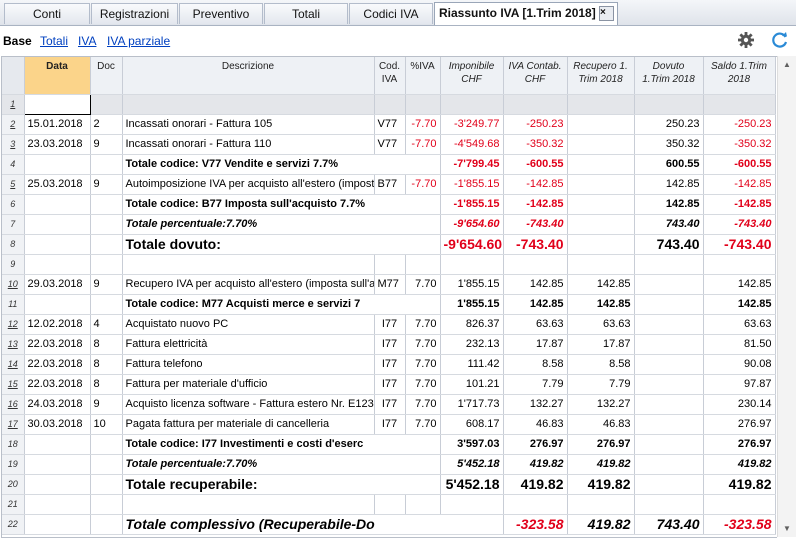 The height and width of the screenshot is (539, 796). Describe the element at coordinates (389, 264) in the screenshot. I see `table-row: 9` at that location.